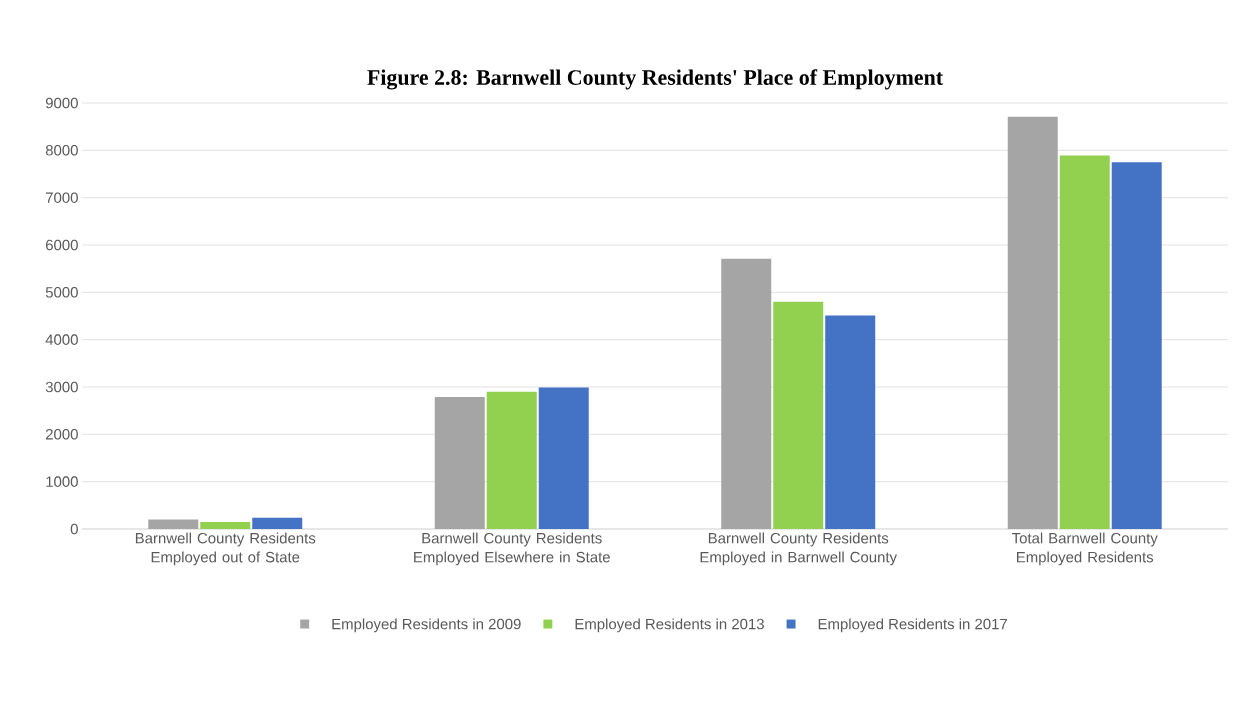 Image resolution: width=1248 pixels, height=702 pixels. I want to click on chart-title: Figure 2.8: Barnwell County Residents' Place of Employment, so click(655, 79).